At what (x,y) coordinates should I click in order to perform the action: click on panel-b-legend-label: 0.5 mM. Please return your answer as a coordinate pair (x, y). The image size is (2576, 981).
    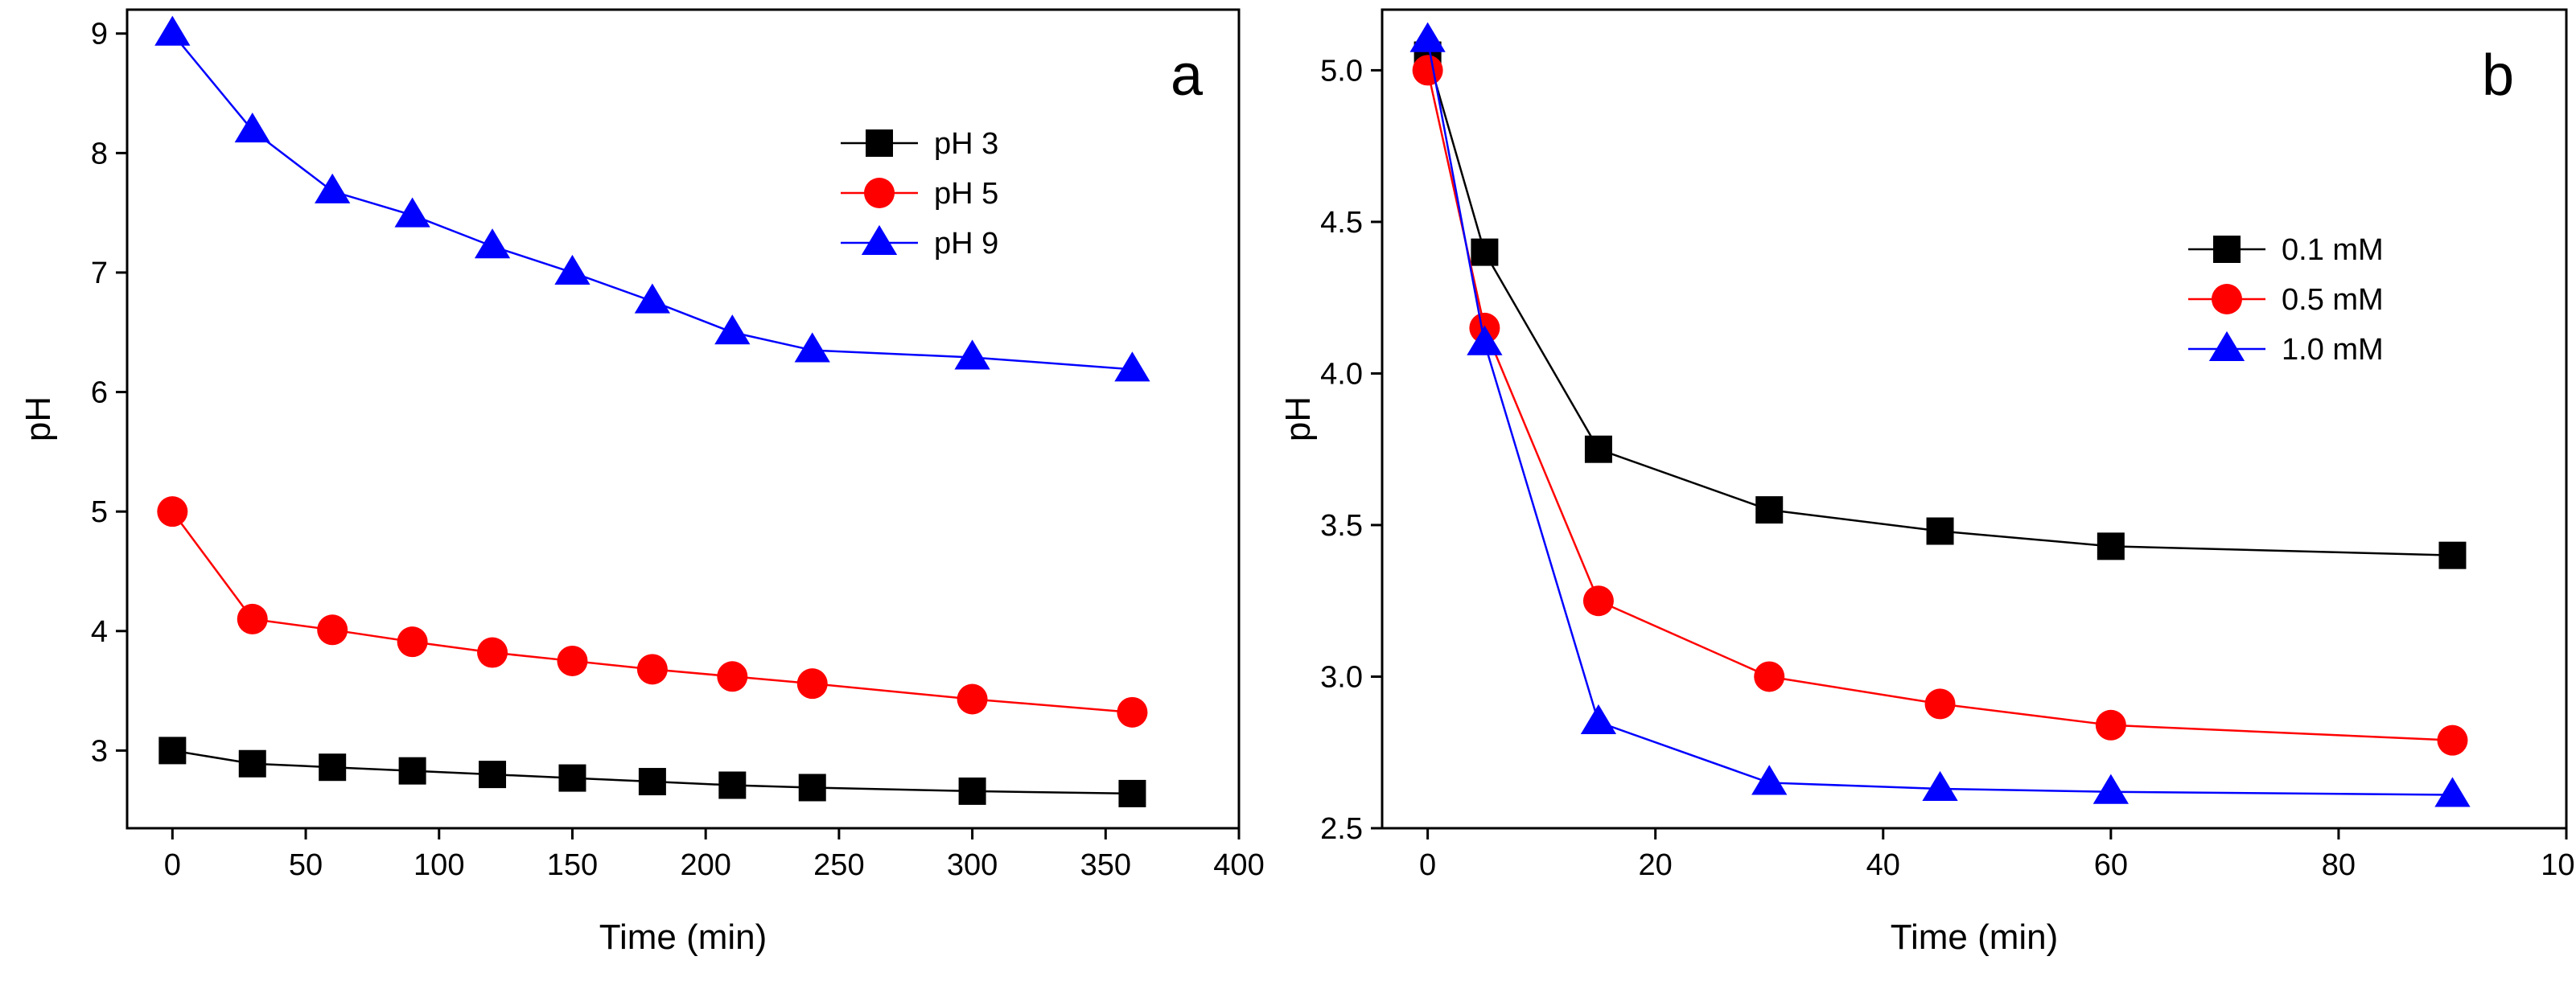
    Looking at the image, I should click on (2333, 300).